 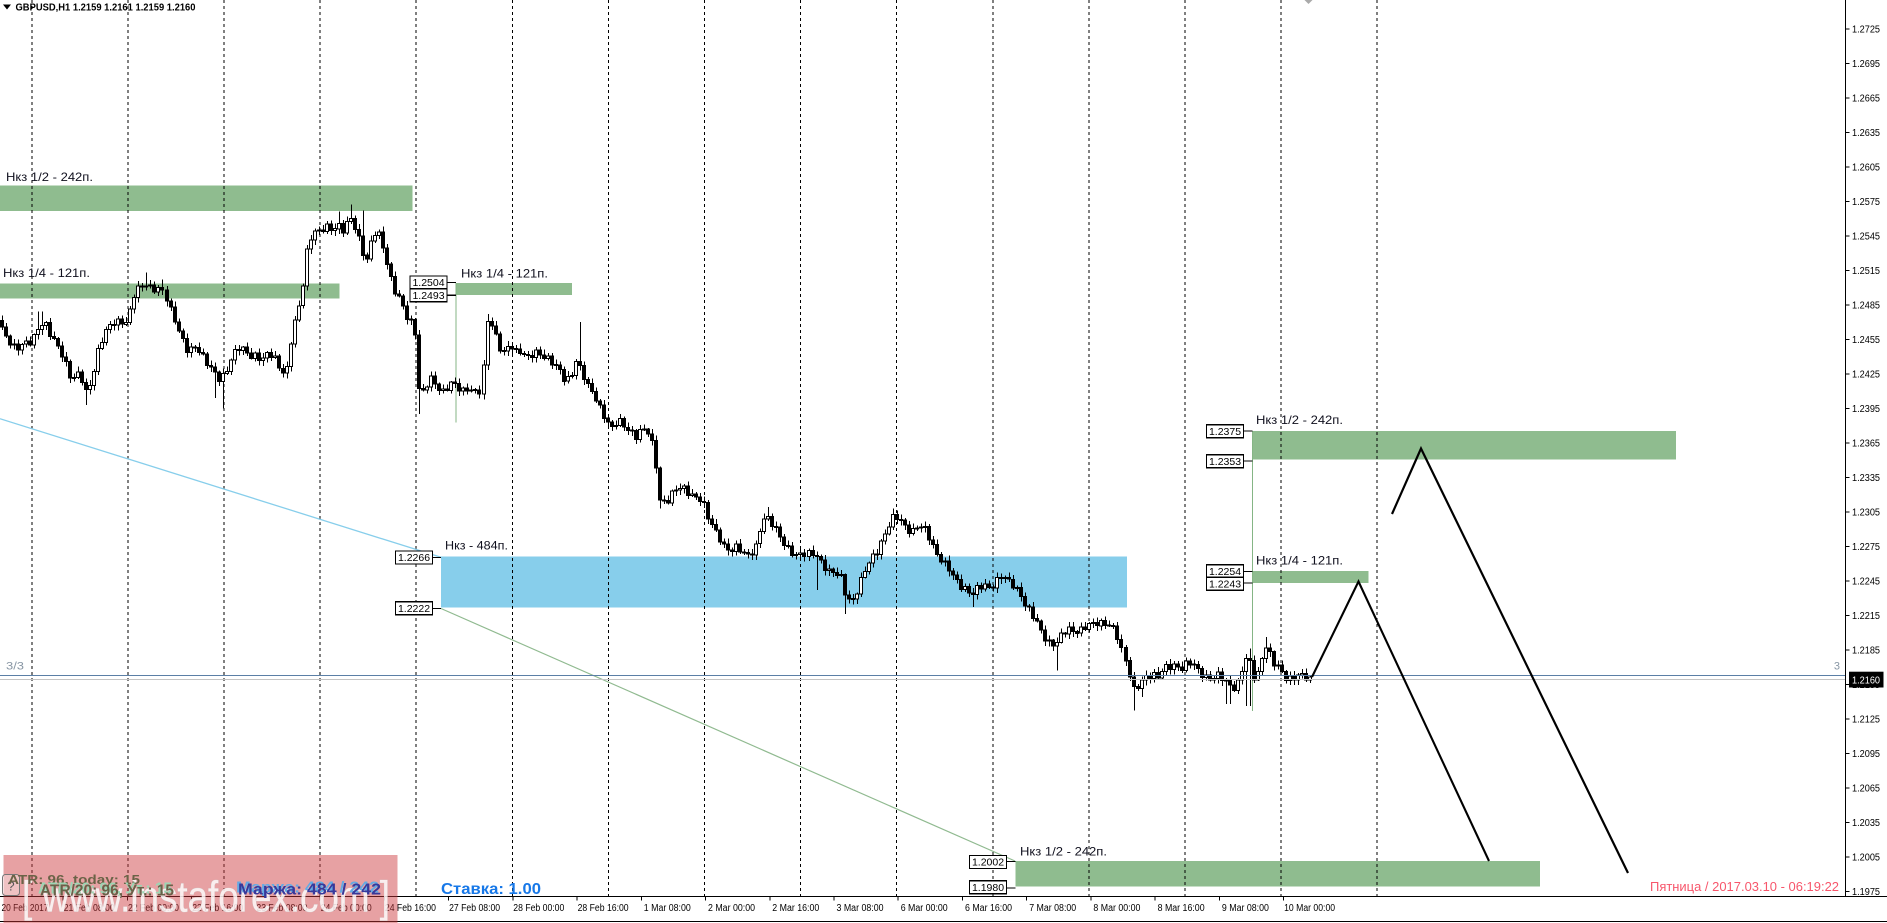 I want to click on svg-text: 1.2485, so click(x=1866, y=305).